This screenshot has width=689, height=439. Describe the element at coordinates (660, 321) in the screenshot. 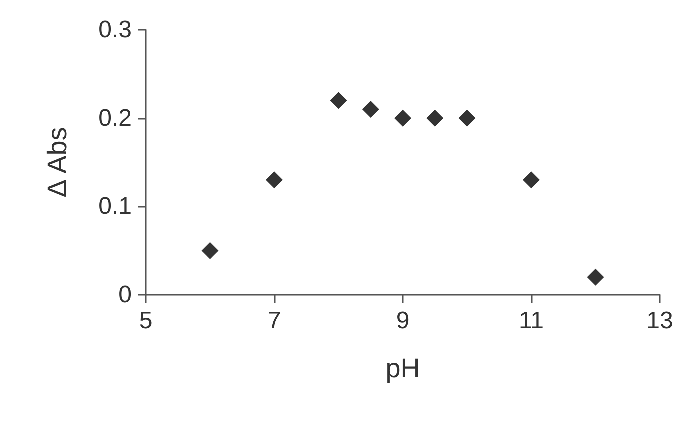

I see `x-tick-label: 13` at that location.